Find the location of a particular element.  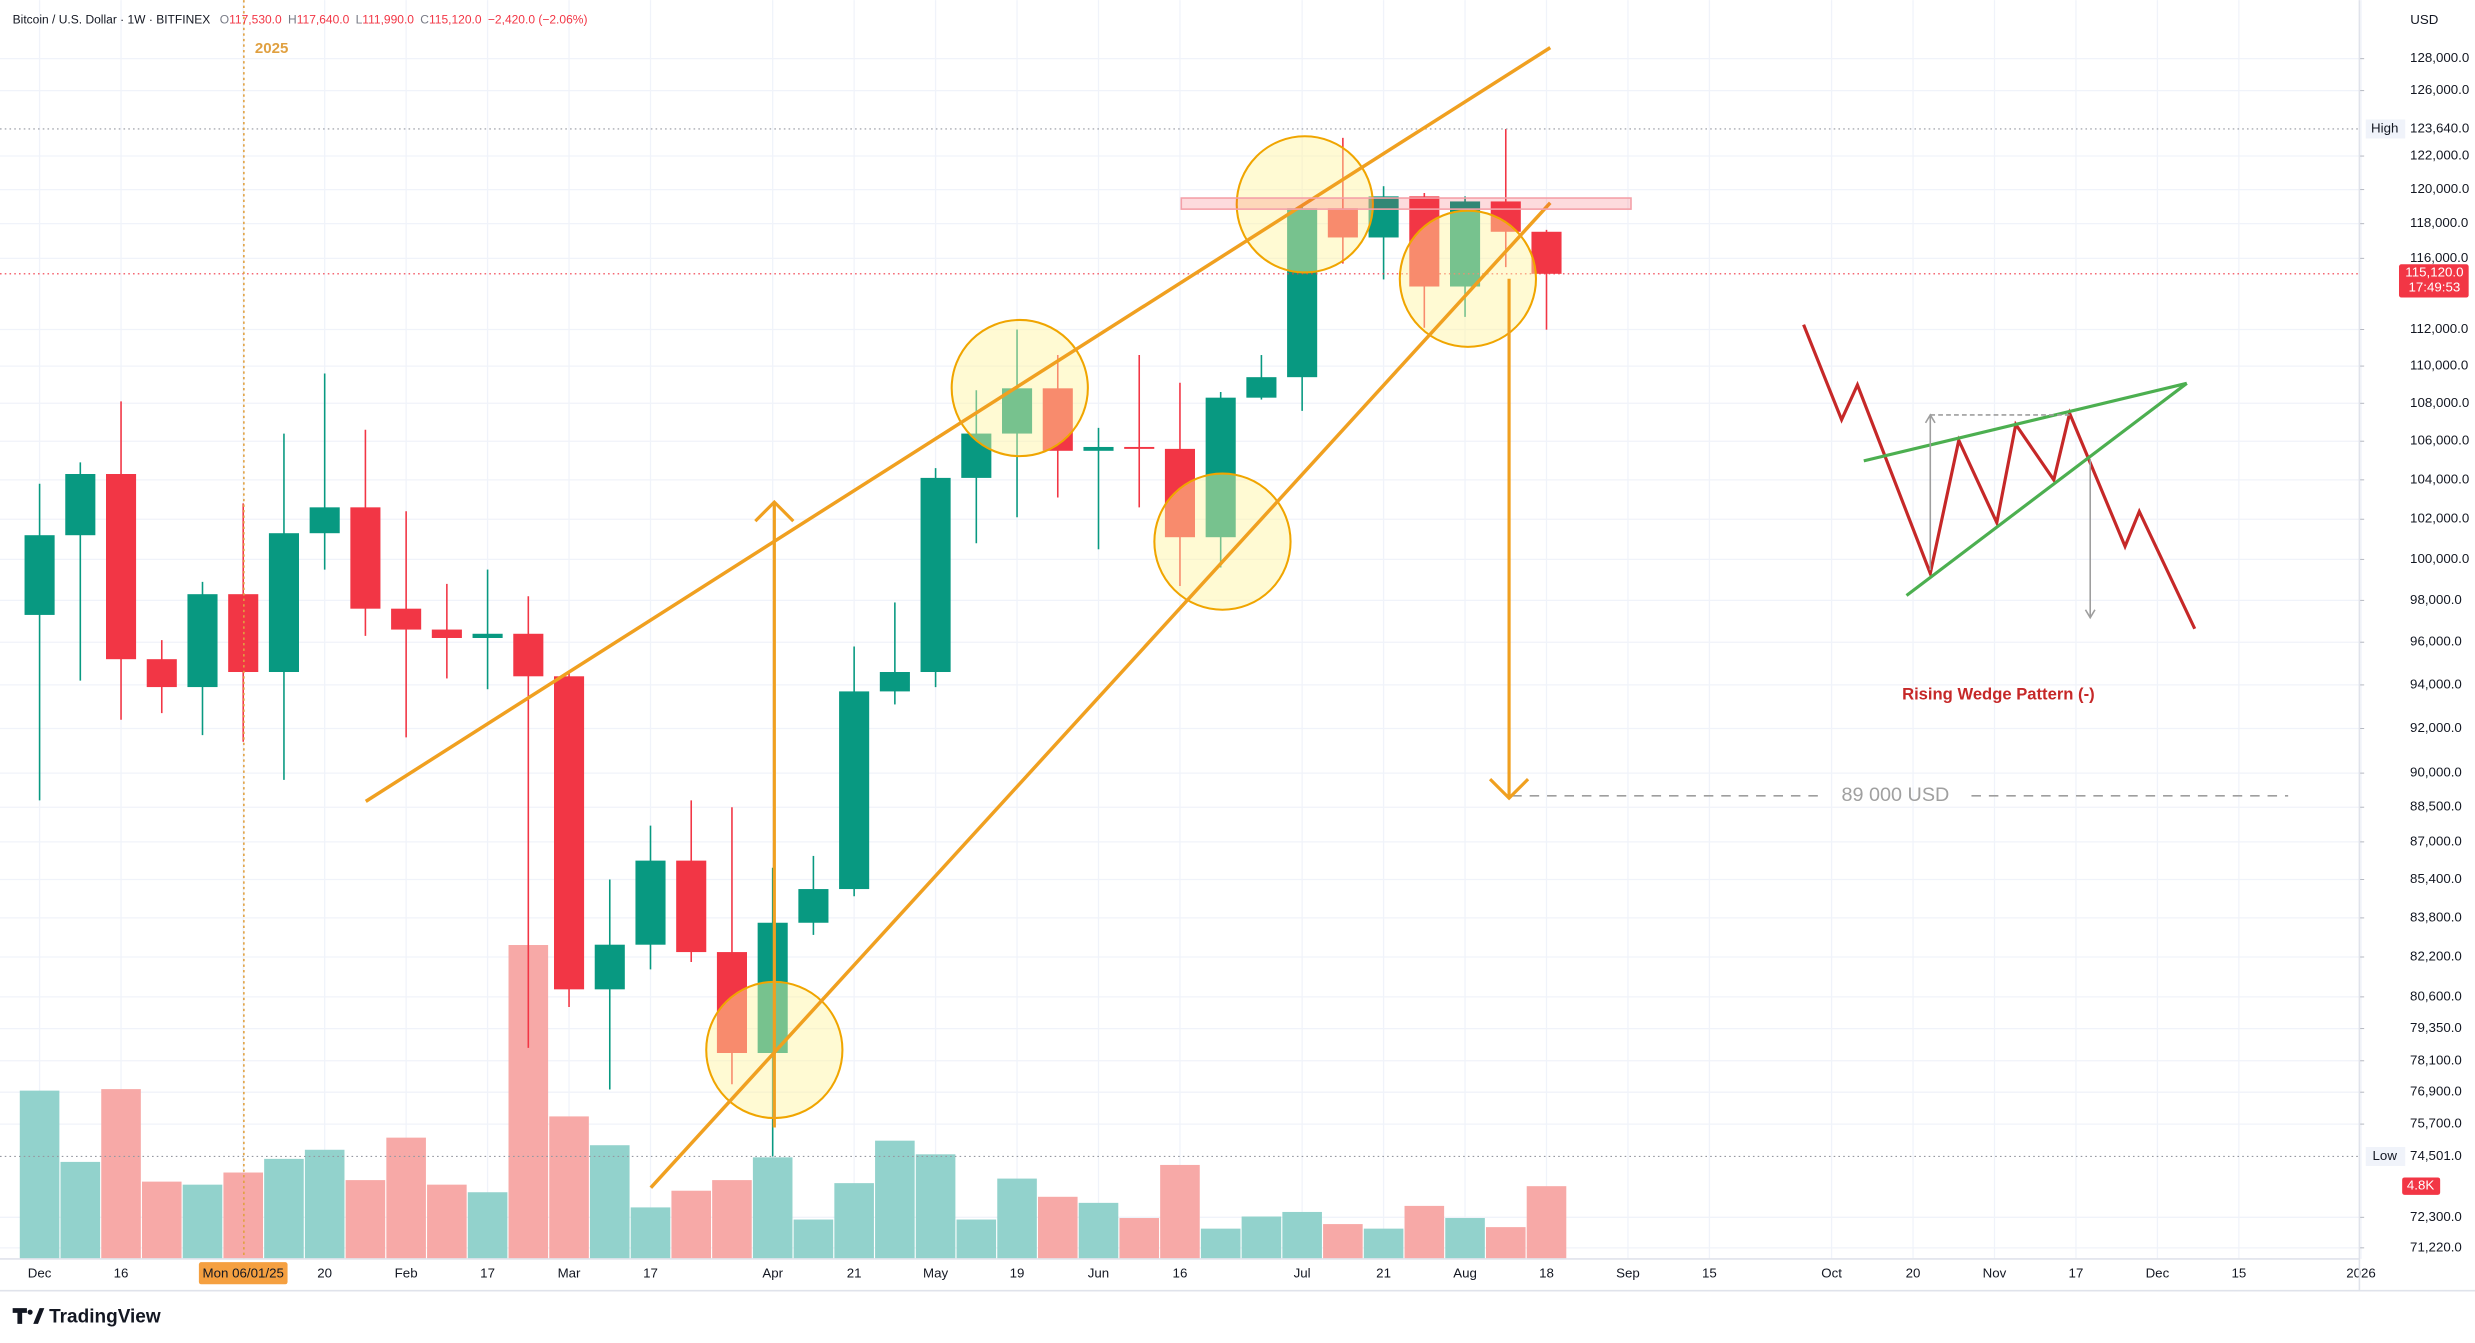

low-name: Low is located at coordinates (2385, 1155).